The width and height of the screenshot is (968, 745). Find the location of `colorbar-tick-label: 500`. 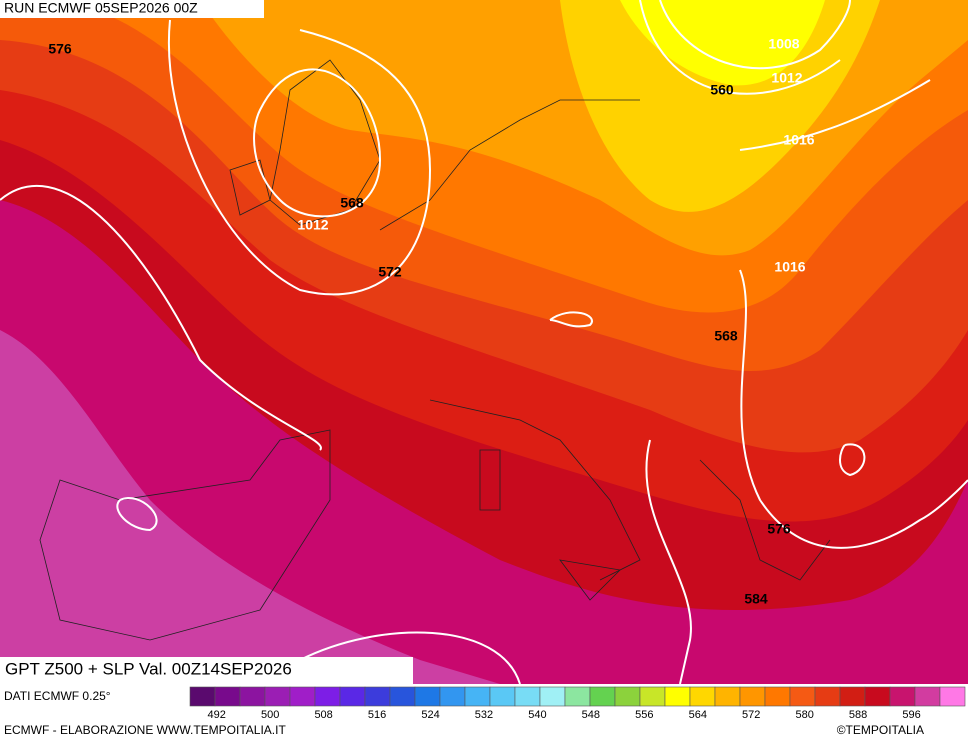

colorbar-tick-label: 500 is located at coordinates (270, 715).